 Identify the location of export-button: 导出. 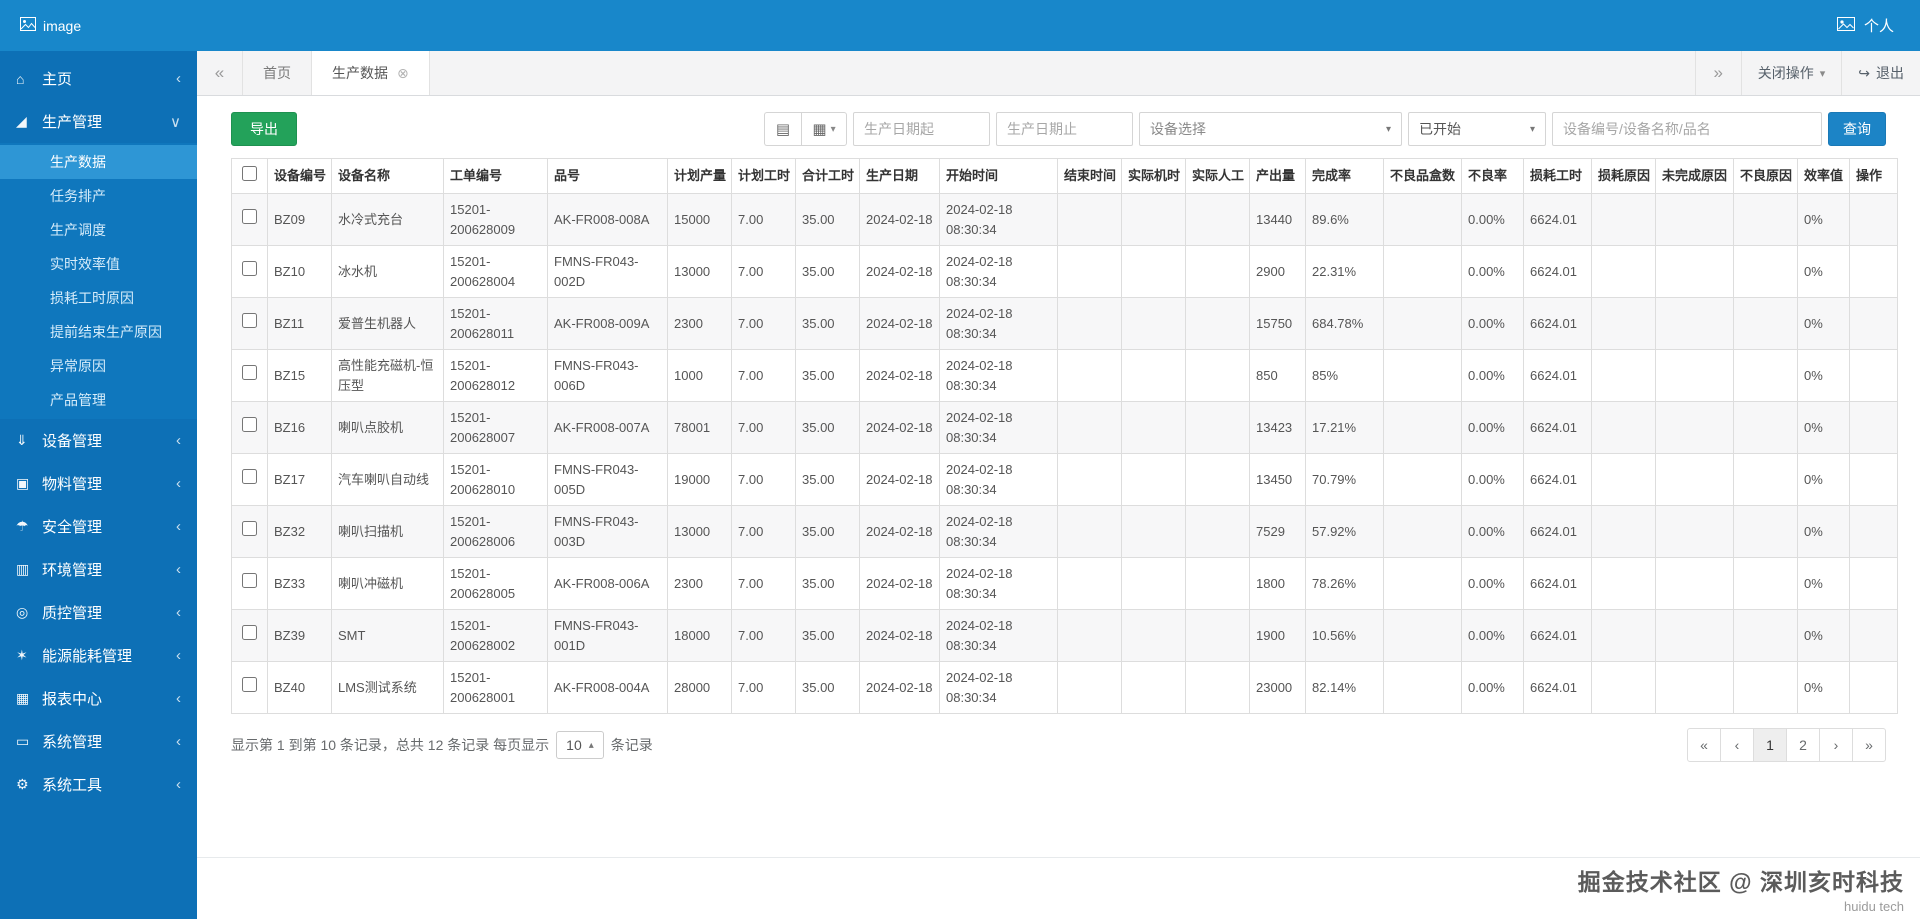
(264, 129).